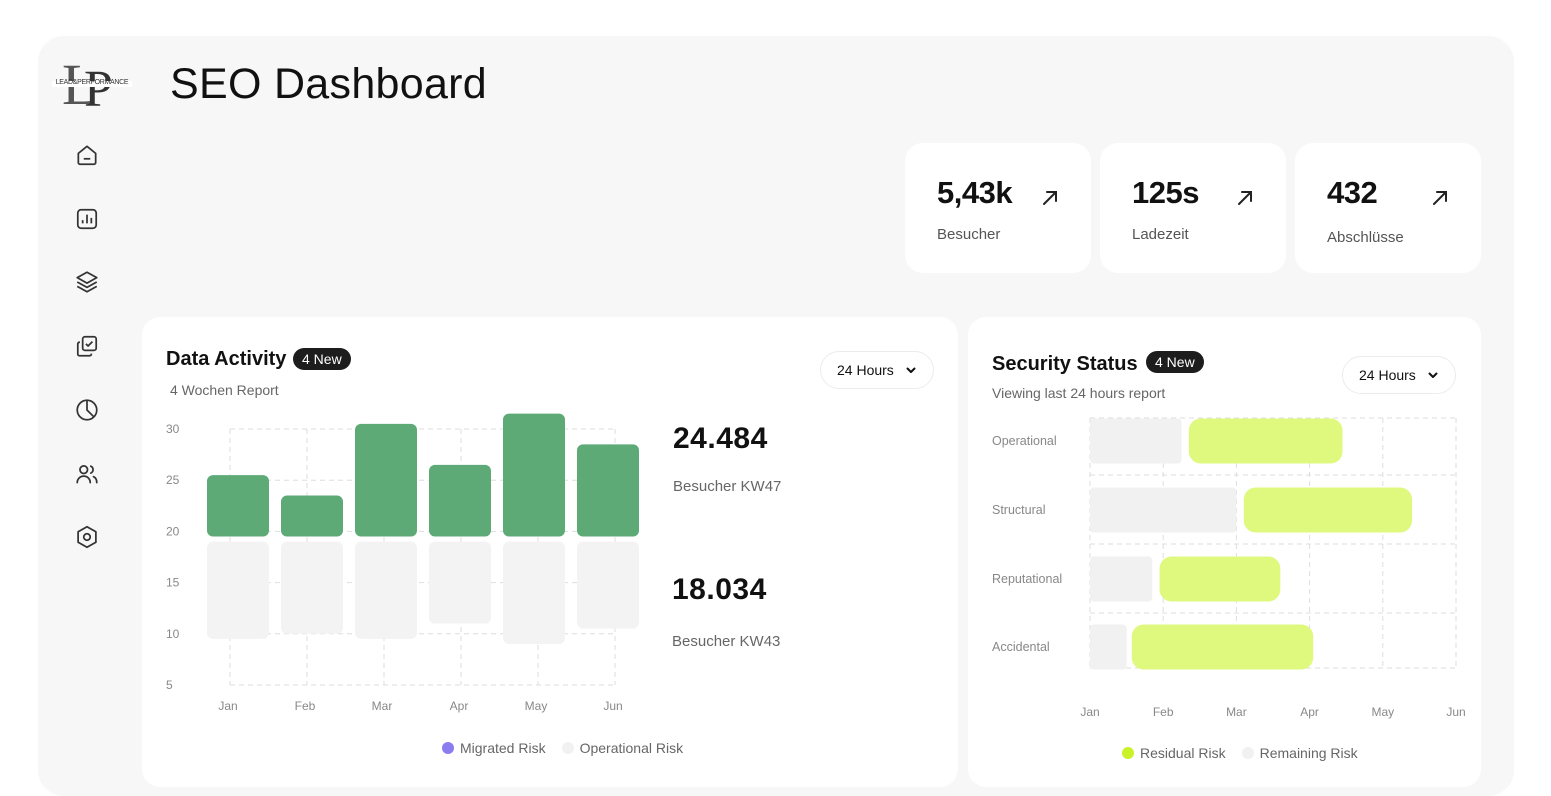 Image resolution: width=1551 pixels, height=796 pixels. I want to click on stat-label: Besucher, so click(969, 234).